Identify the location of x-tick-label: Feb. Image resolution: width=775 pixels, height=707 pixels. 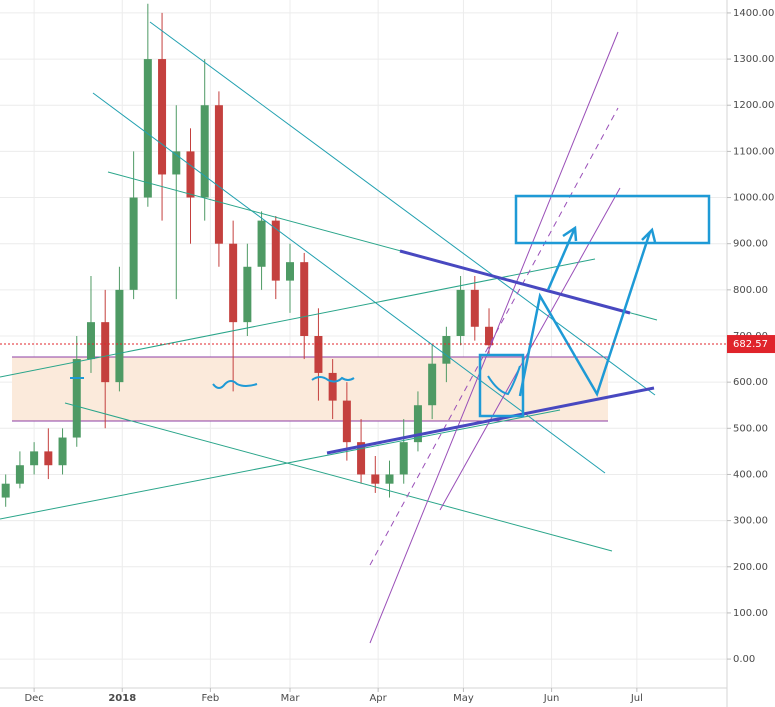
(211, 698).